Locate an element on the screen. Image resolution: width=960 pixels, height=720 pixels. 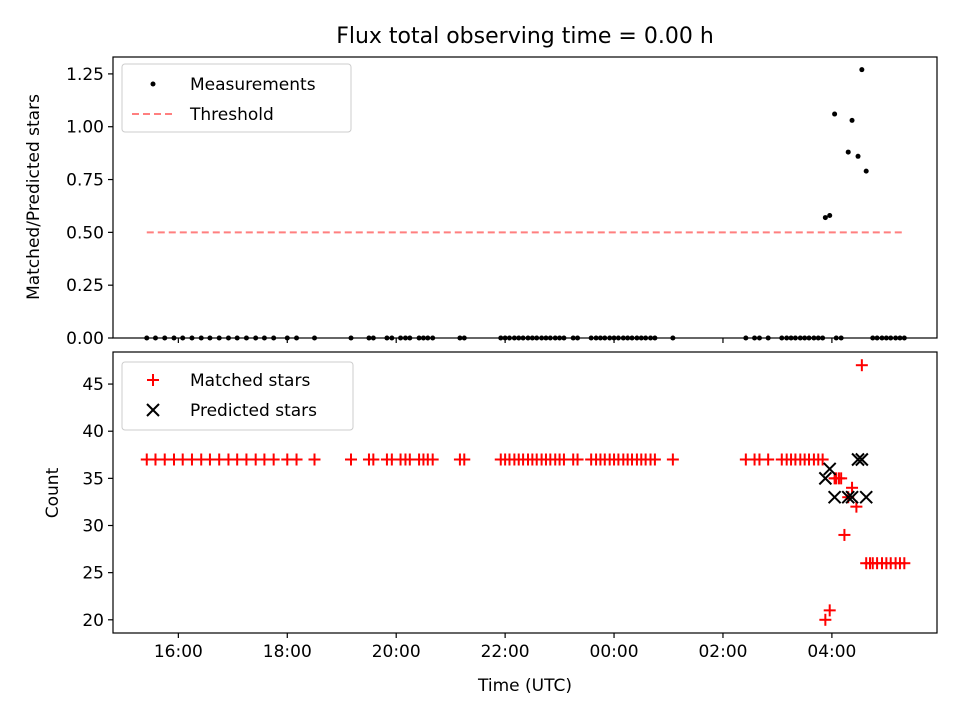
counts-legend-box is located at coordinates (237, 396).